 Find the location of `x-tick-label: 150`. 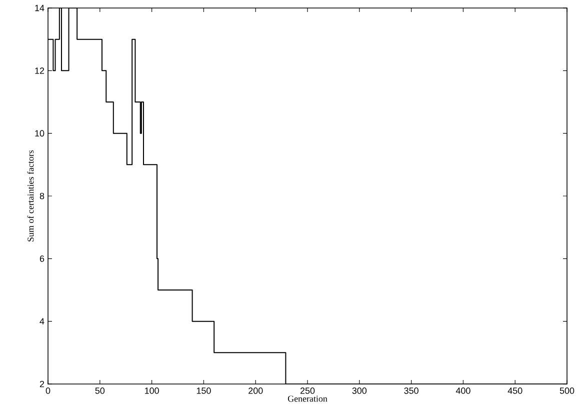

x-tick-label: 150 is located at coordinates (203, 391).